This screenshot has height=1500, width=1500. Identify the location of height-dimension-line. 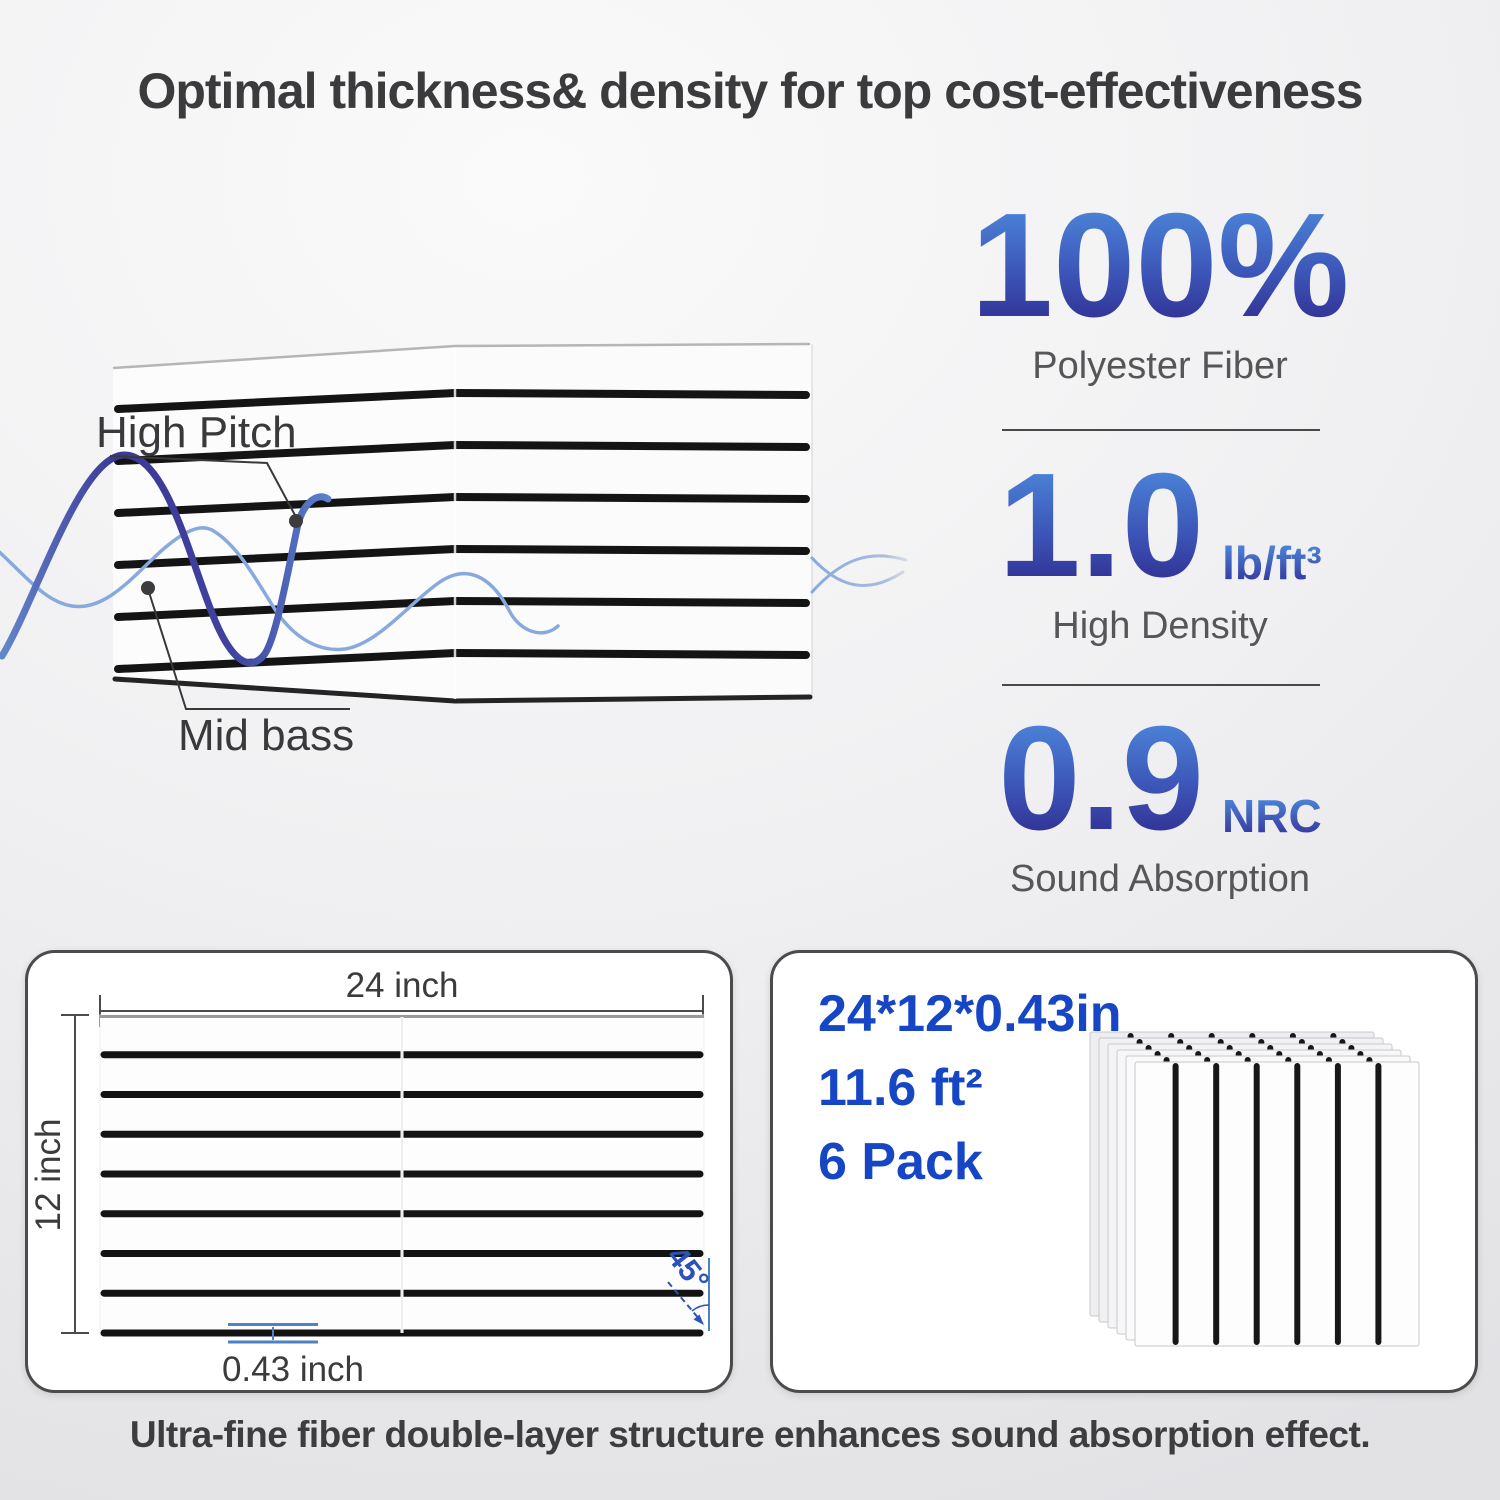
(75, 1174).